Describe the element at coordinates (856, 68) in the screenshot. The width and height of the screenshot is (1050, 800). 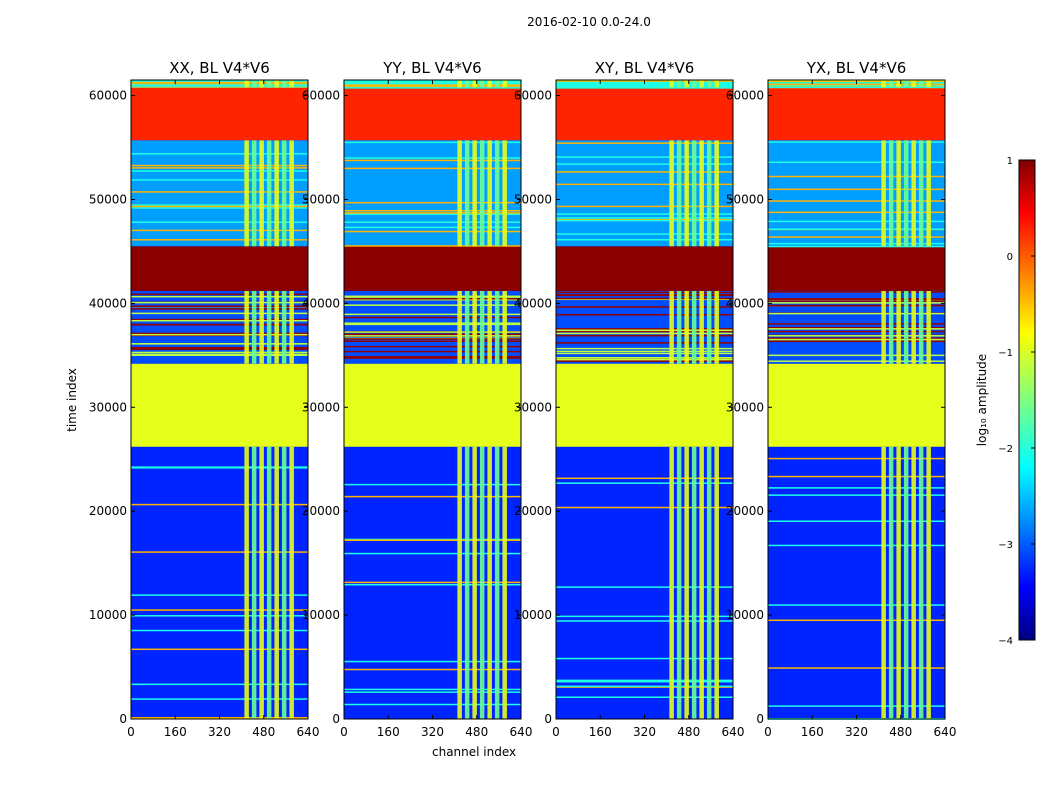
I see `panel-title: YX, BL V4*V6` at that location.